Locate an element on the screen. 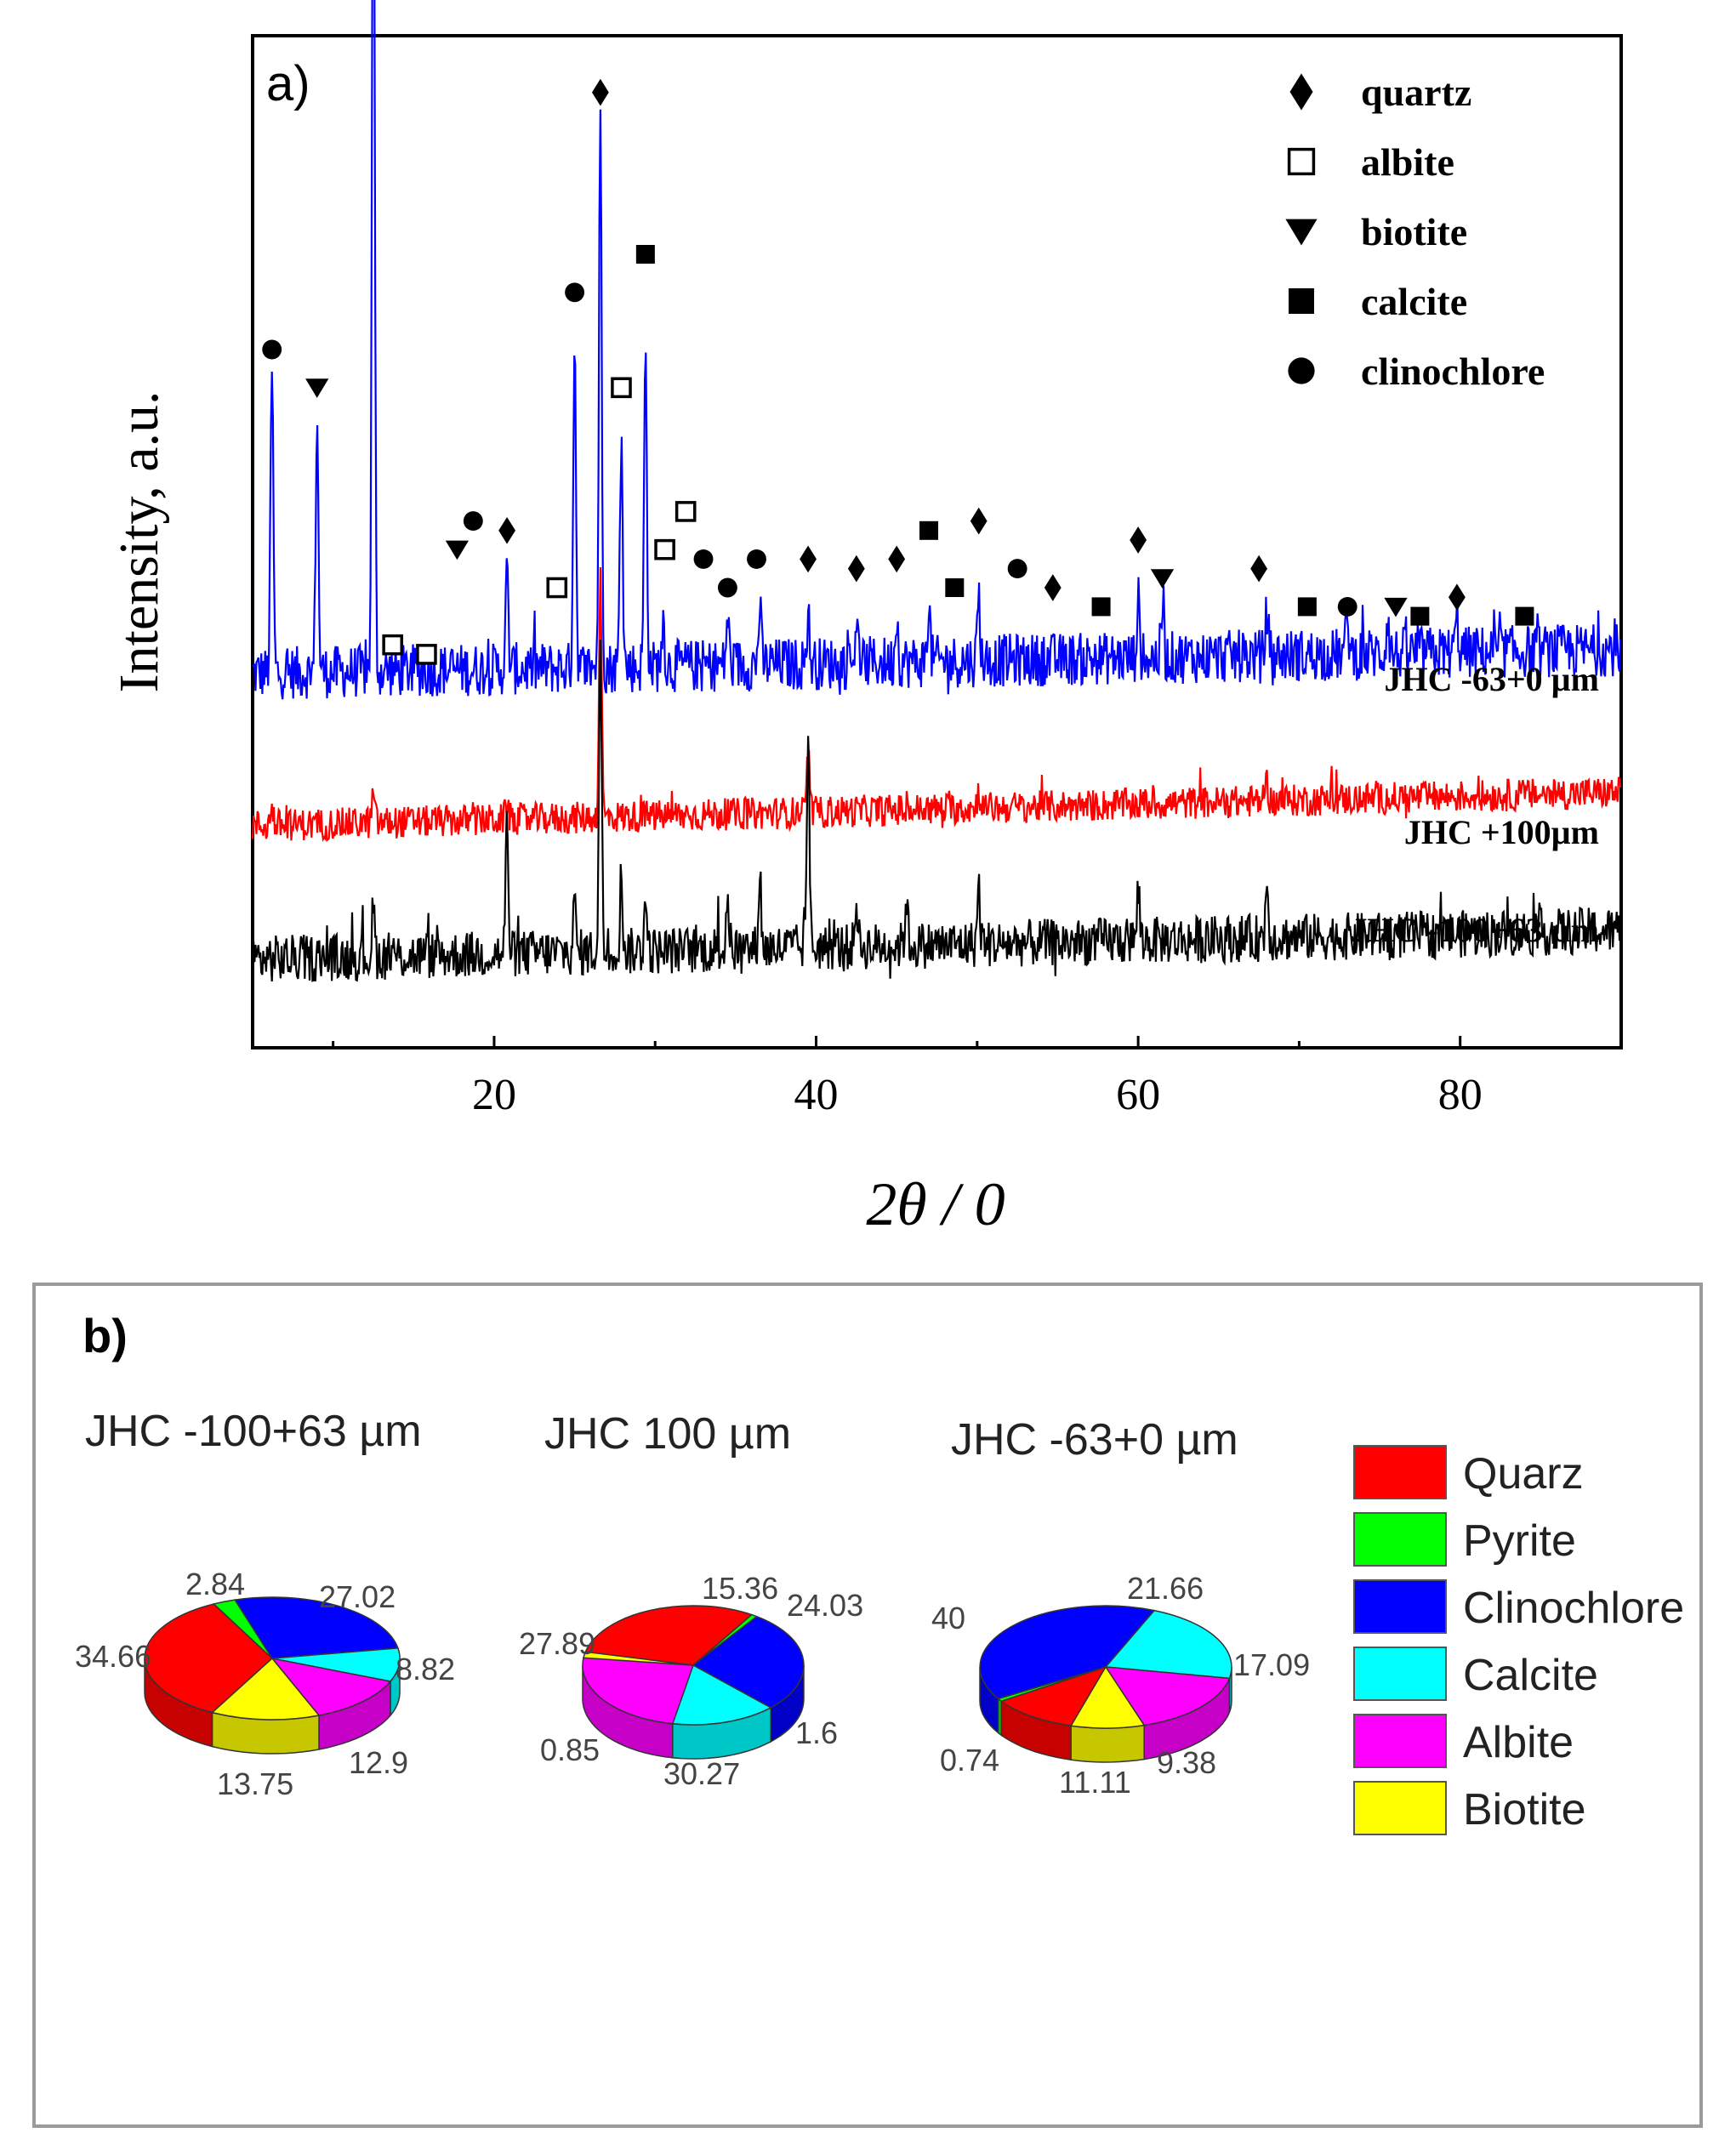 This screenshot has height=2150, width=1736. legend-label-quarz: Quarz is located at coordinates (1523, 1474).